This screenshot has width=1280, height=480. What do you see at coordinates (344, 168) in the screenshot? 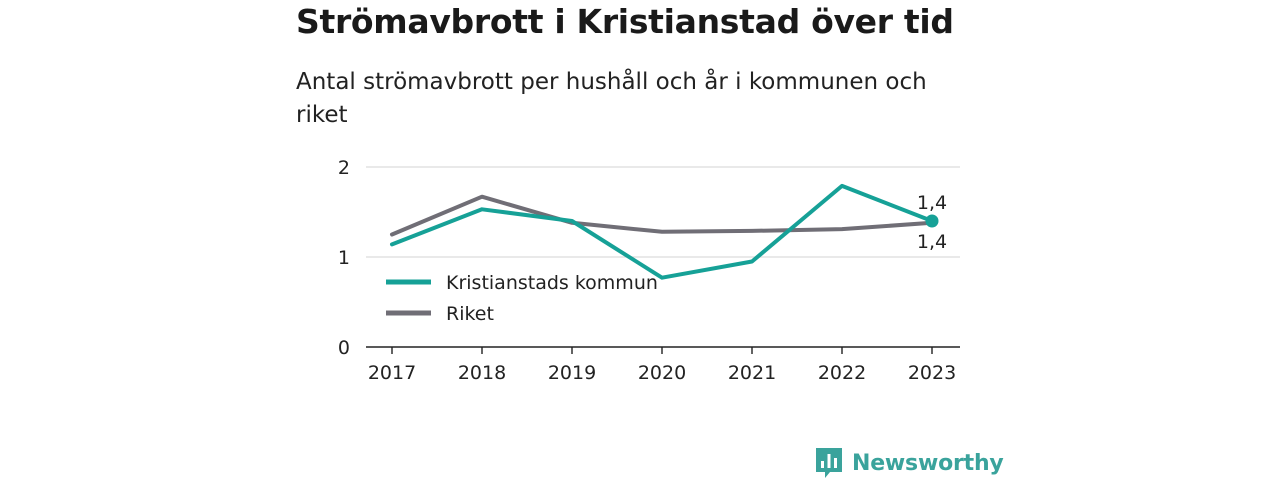
I see `y-tick-label-2: 2` at bounding box center [344, 168].